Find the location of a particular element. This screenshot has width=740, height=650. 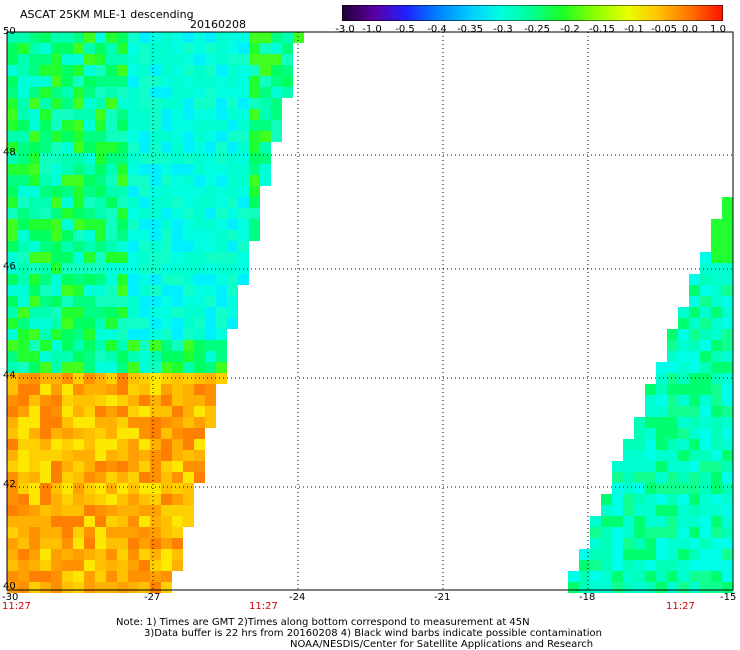

colorbar-label: -0.5 is located at coordinates (405, 29).